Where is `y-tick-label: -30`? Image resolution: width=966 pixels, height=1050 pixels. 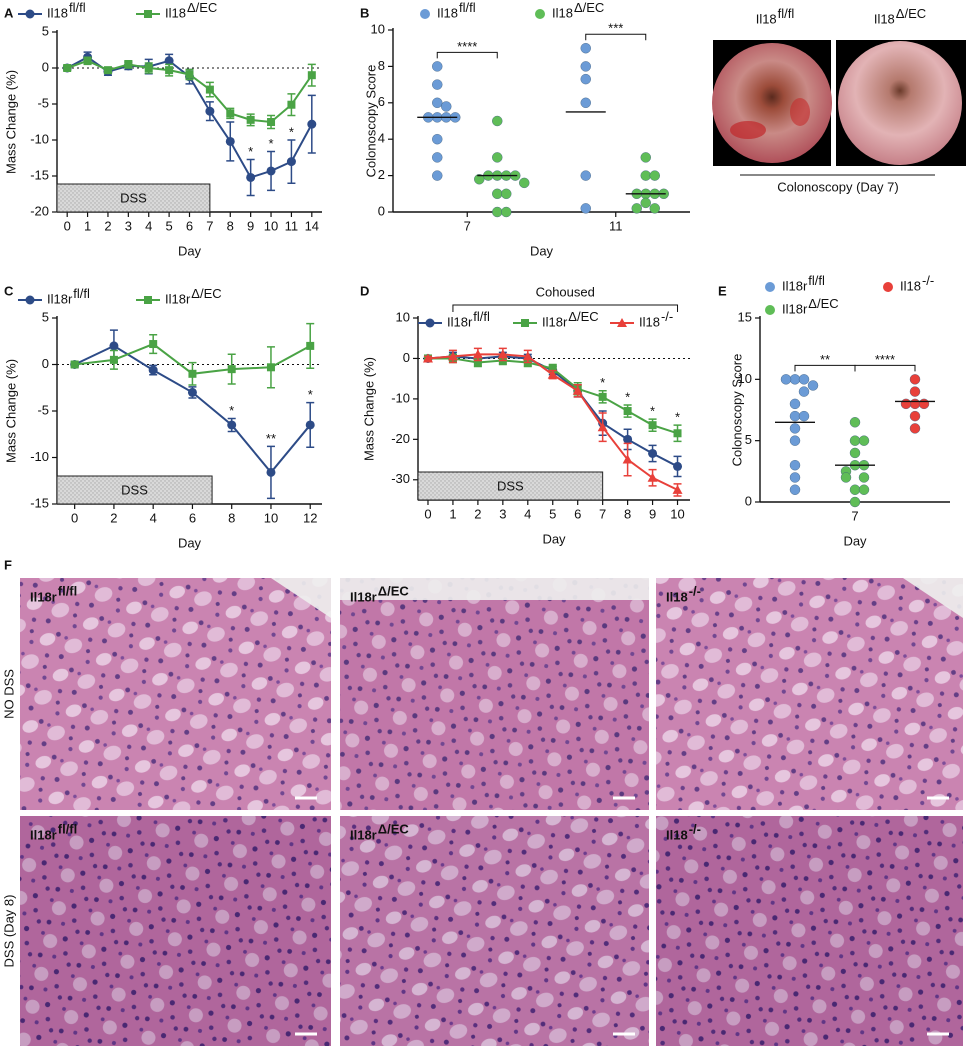
y-tick-label: -30 is located at coordinates (400, 478).